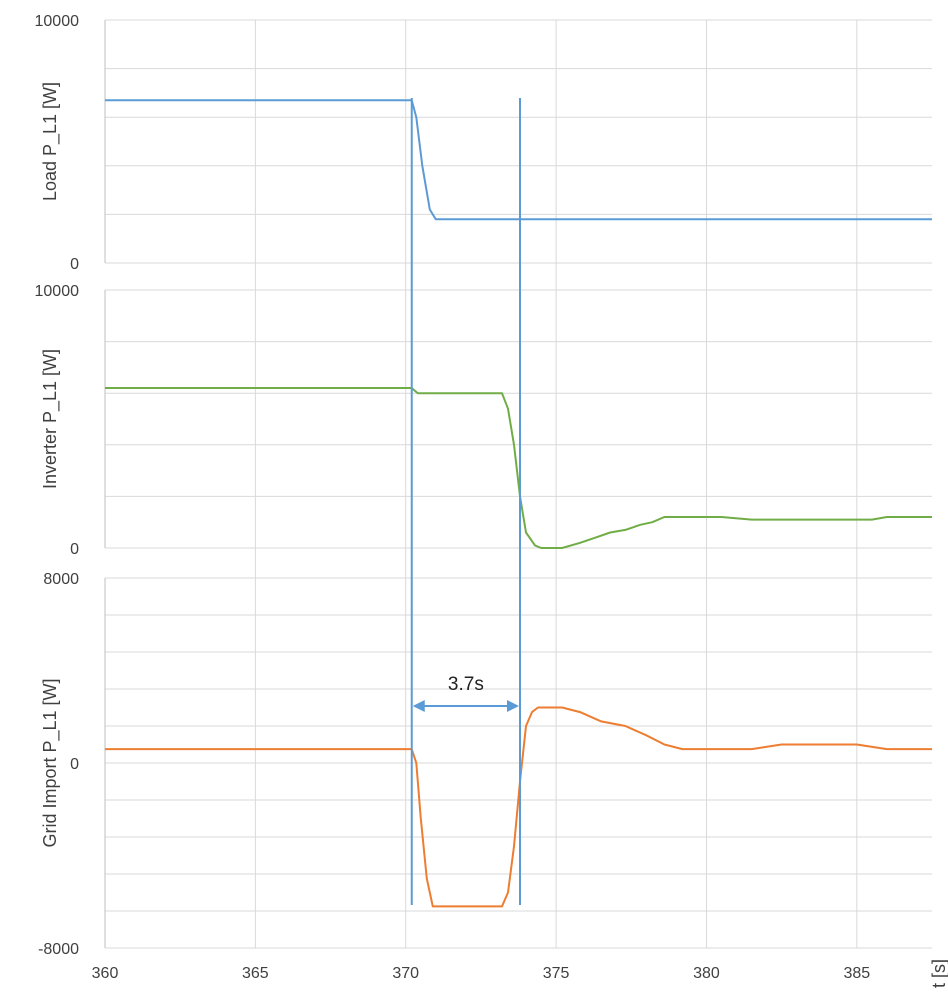 The width and height of the screenshot is (948, 993). I want to click on delay-arrow-head-left, so click(418, 706).